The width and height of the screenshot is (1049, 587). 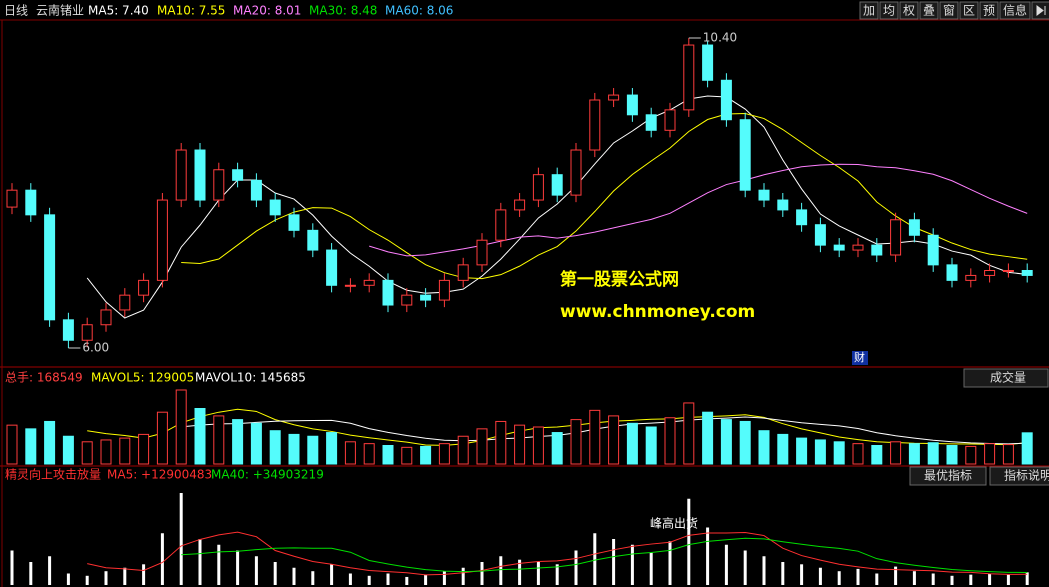 I want to click on period: 日线, so click(x=16, y=11).